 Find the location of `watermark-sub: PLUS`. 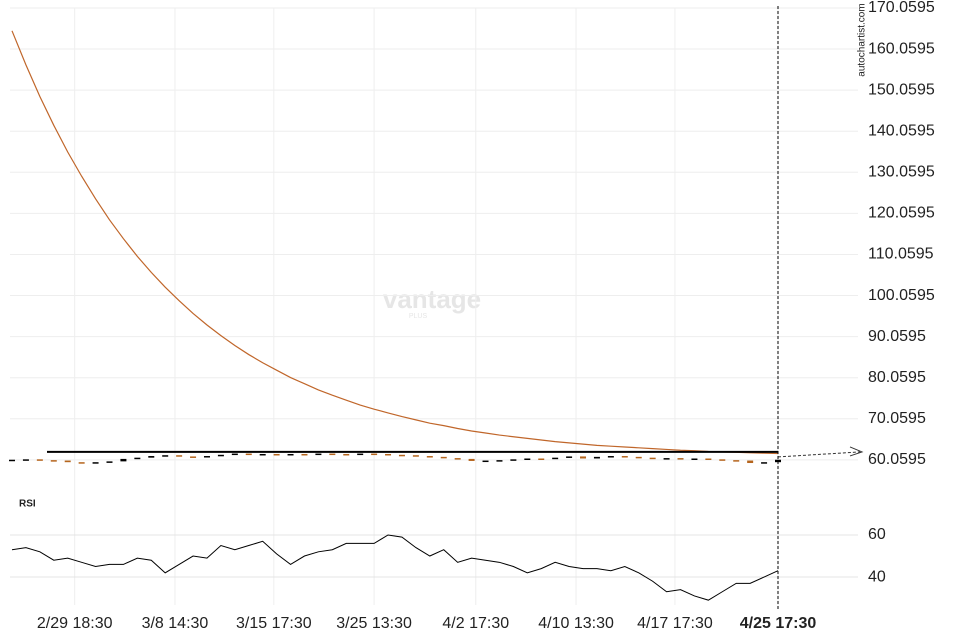

watermark-sub: PLUS is located at coordinates (418, 316).